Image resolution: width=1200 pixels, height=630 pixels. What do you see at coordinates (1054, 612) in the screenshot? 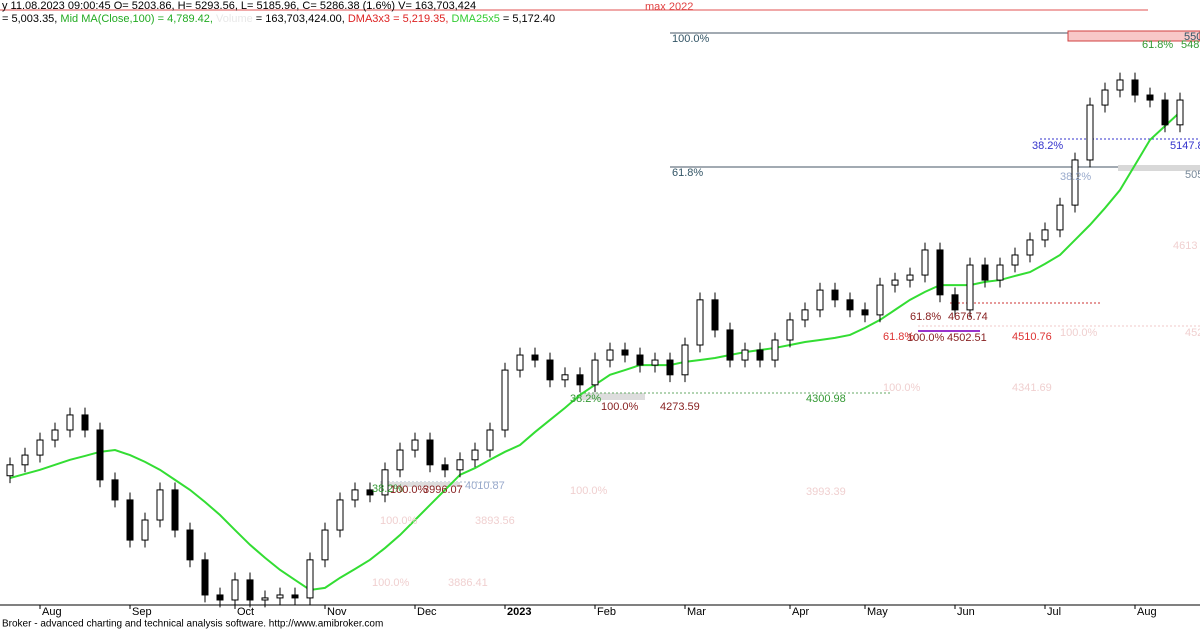
I see `x-tick-label: Jul` at bounding box center [1054, 612].